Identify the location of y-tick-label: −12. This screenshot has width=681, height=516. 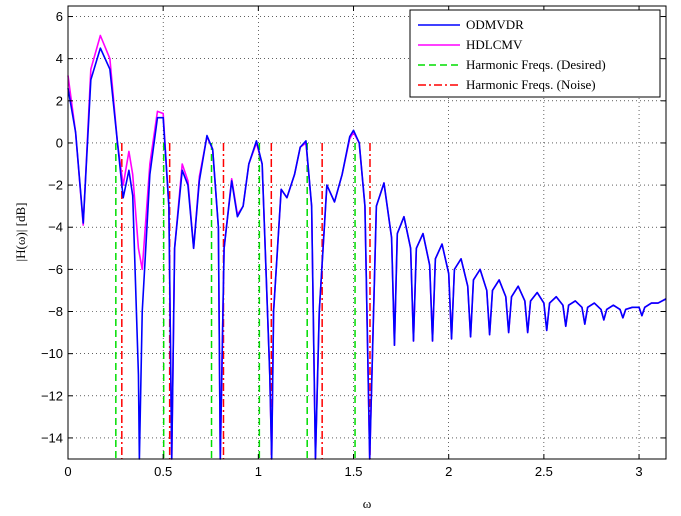
(52, 395).